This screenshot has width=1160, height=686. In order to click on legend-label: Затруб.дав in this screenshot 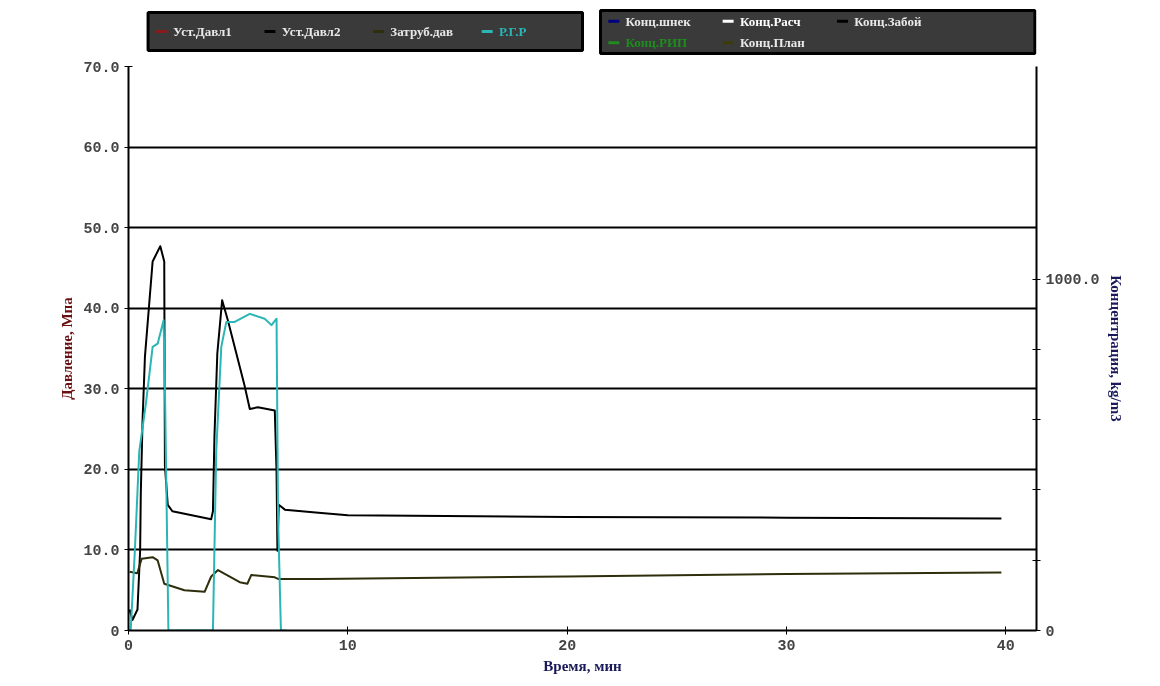, I will do `click(422, 31)`.